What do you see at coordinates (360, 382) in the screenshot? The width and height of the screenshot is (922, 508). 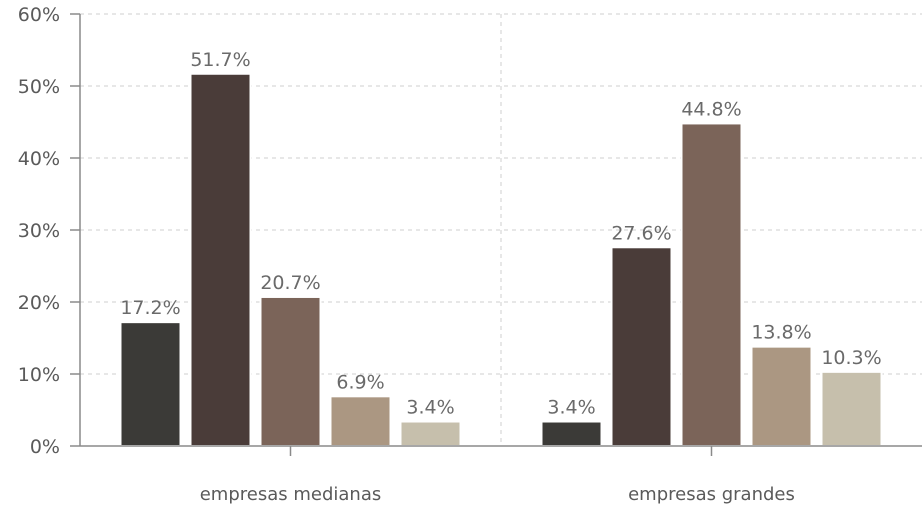 I see `data-label: 6.9%` at bounding box center [360, 382].